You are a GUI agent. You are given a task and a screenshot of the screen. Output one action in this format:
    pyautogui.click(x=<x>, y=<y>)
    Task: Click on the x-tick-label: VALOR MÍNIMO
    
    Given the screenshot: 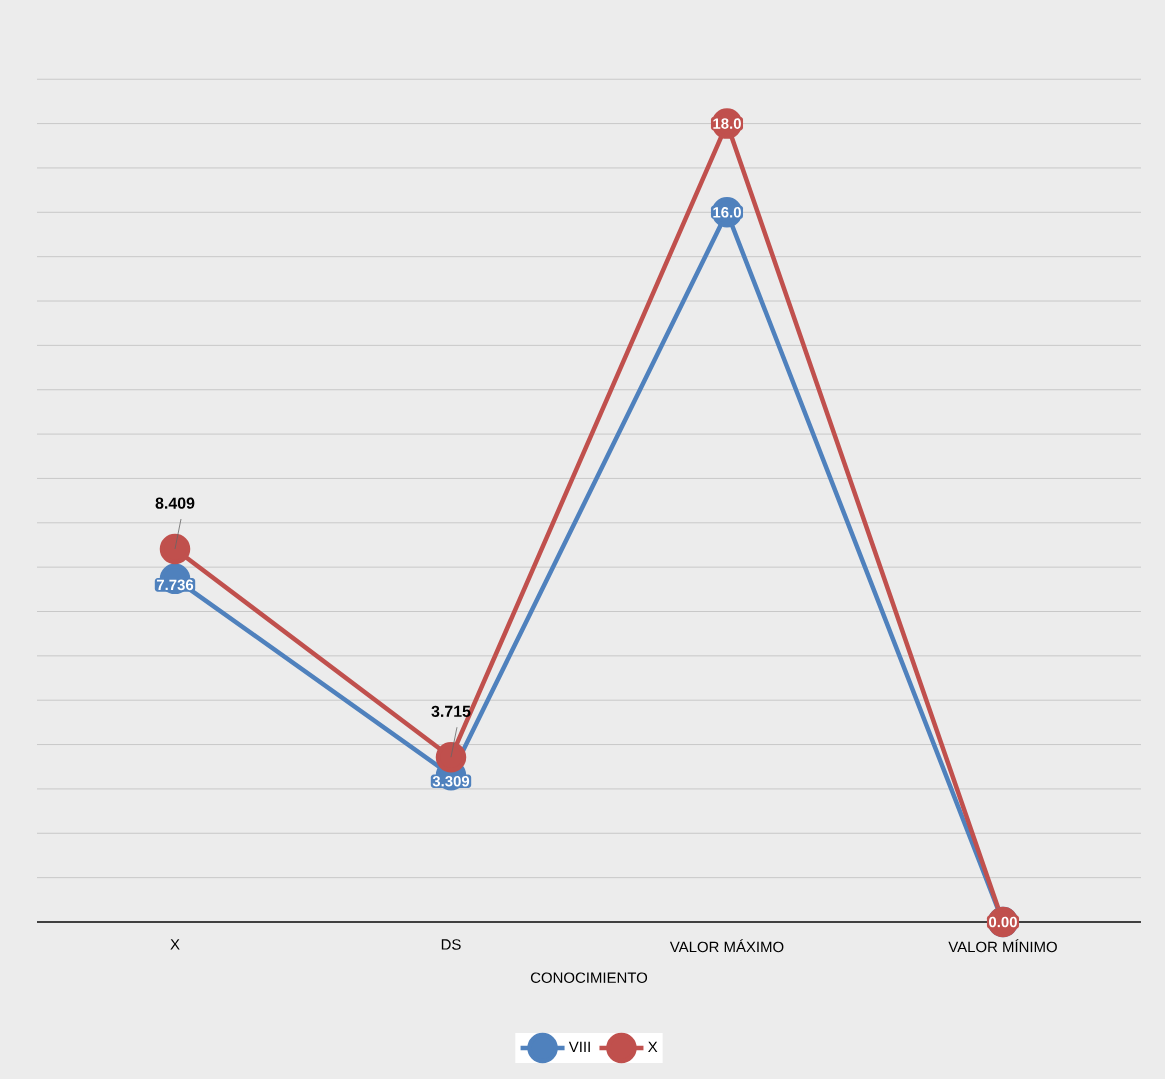 What is the action you would take?
    pyautogui.click(x=1002, y=946)
    